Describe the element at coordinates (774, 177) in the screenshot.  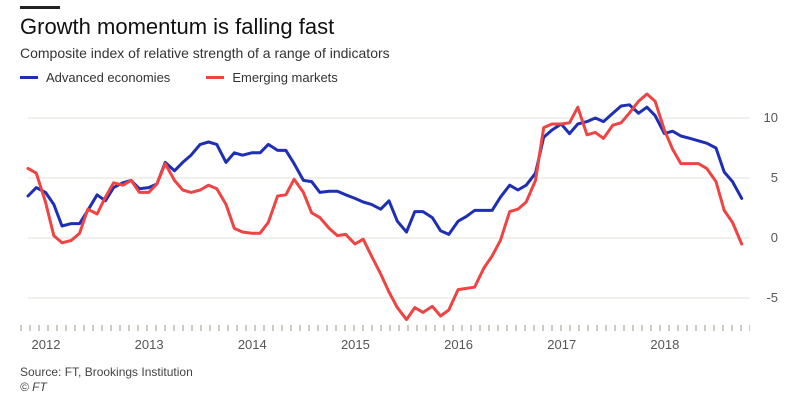
I see `y-tick-label: 5` at that location.